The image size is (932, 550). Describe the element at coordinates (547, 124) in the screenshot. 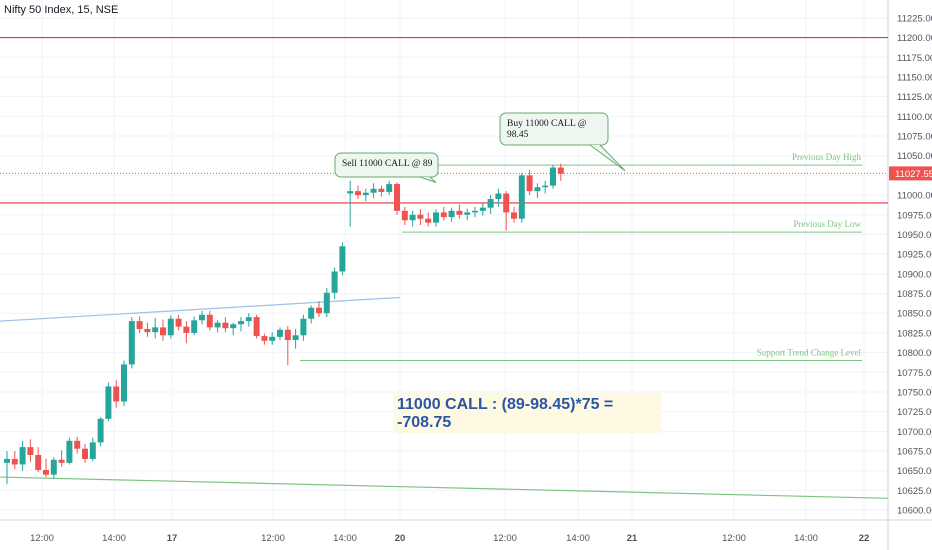

I see `annotation-text: Buy 11000 CALL @` at that location.